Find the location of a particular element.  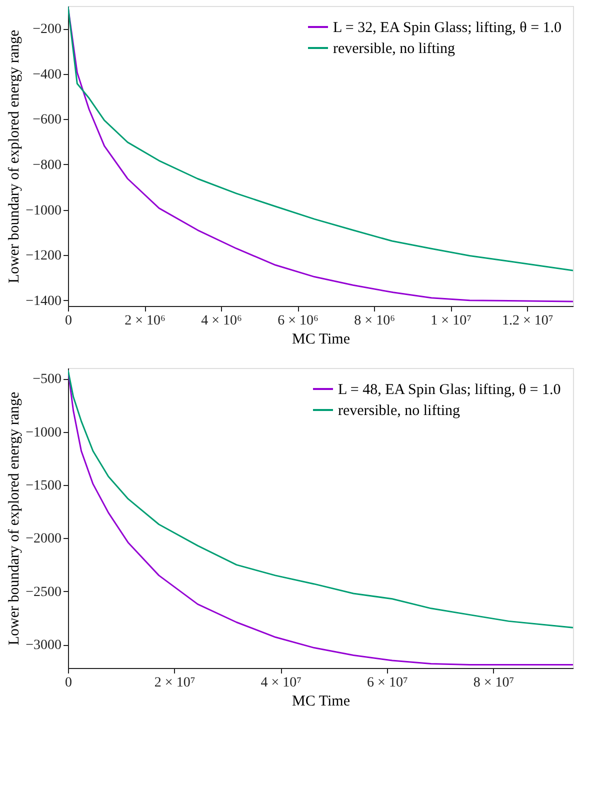

y-tick-label: −800 is located at coordinates (47, 165).